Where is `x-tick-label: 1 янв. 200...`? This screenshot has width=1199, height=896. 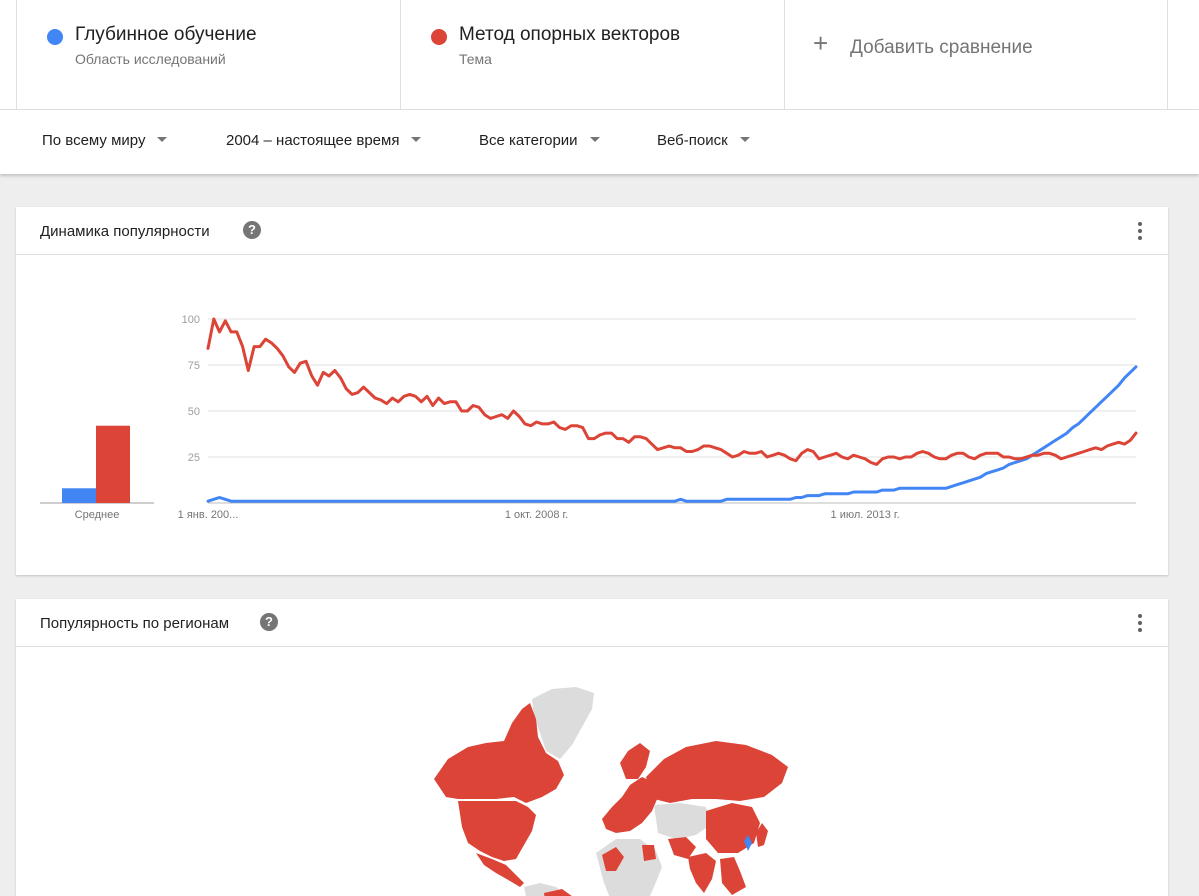 x-tick-label: 1 янв. 200... is located at coordinates (208, 515).